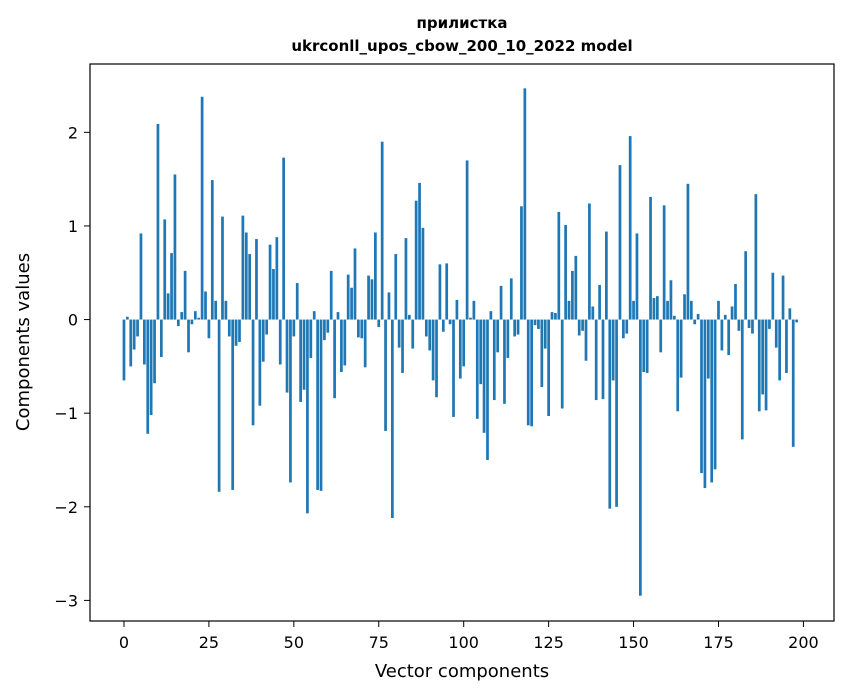  Describe the element at coordinates (803, 642) in the screenshot. I see `x-tick-label: 200` at that location.